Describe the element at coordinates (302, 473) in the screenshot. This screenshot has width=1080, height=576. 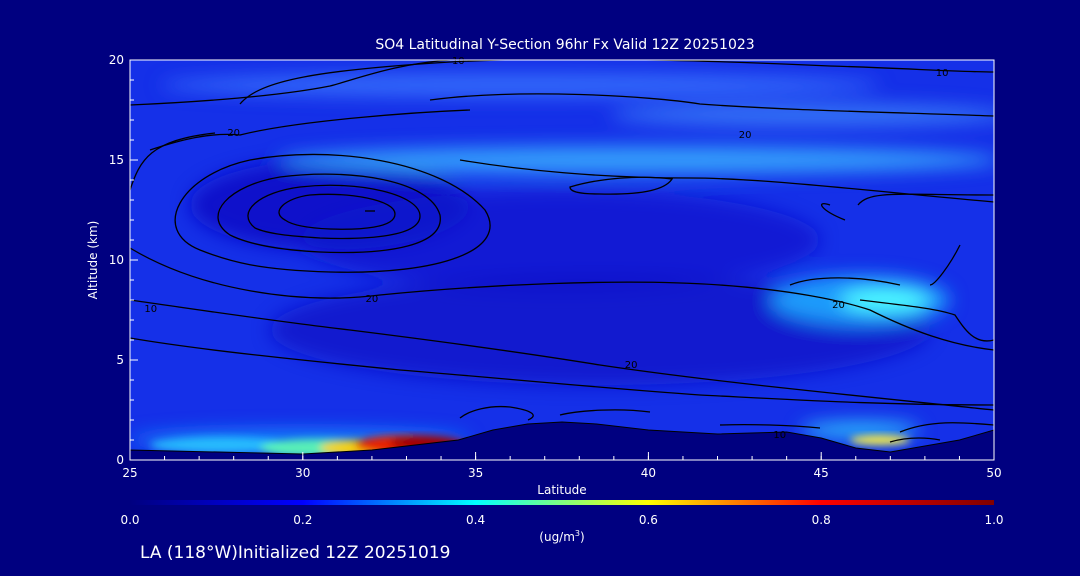
I see `x-tick-label: 30` at that location.